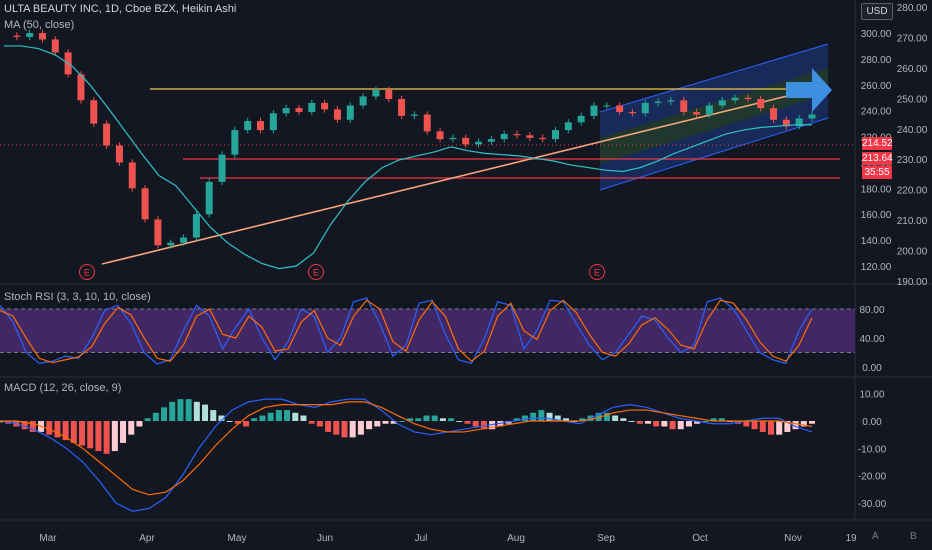 The height and width of the screenshot is (550, 932). What do you see at coordinates (875, 536) in the screenshot?
I see `auto-scale-button: A` at bounding box center [875, 536].